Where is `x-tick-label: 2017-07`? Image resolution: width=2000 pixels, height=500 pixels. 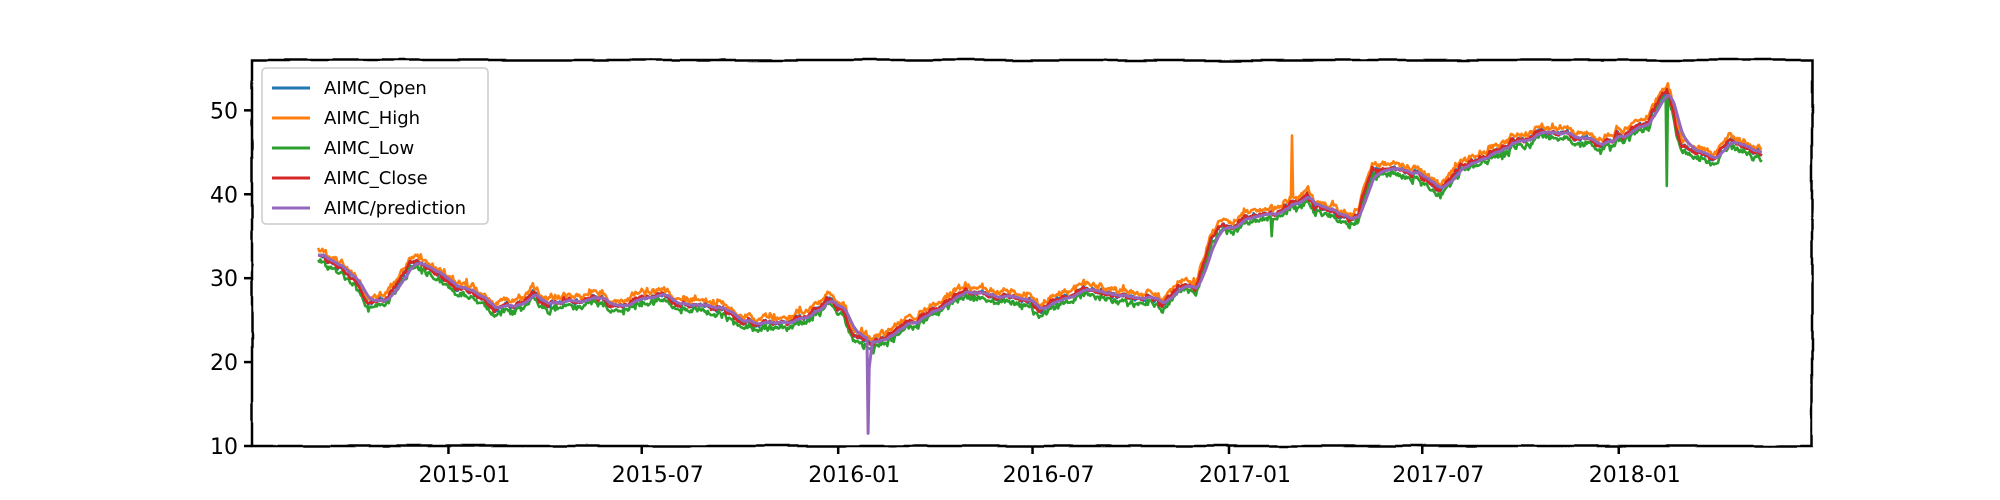
x-tick-label: 2017-07 is located at coordinates (1438, 475).